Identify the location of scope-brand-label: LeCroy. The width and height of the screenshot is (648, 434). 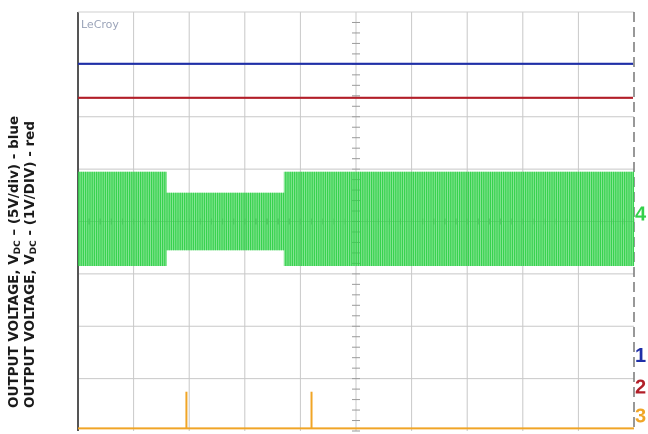
(100, 24).